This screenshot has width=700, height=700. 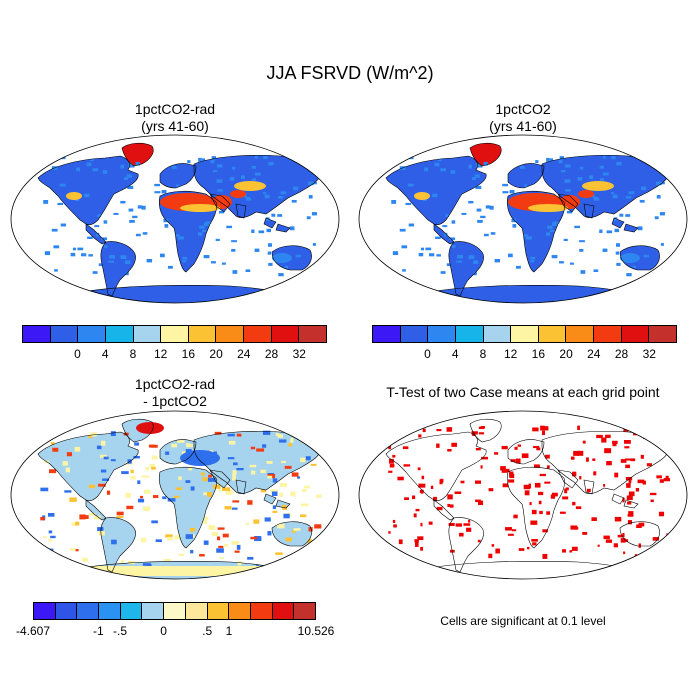 I want to click on colorbar-tick-label: .5, so click(x=207, y=631).